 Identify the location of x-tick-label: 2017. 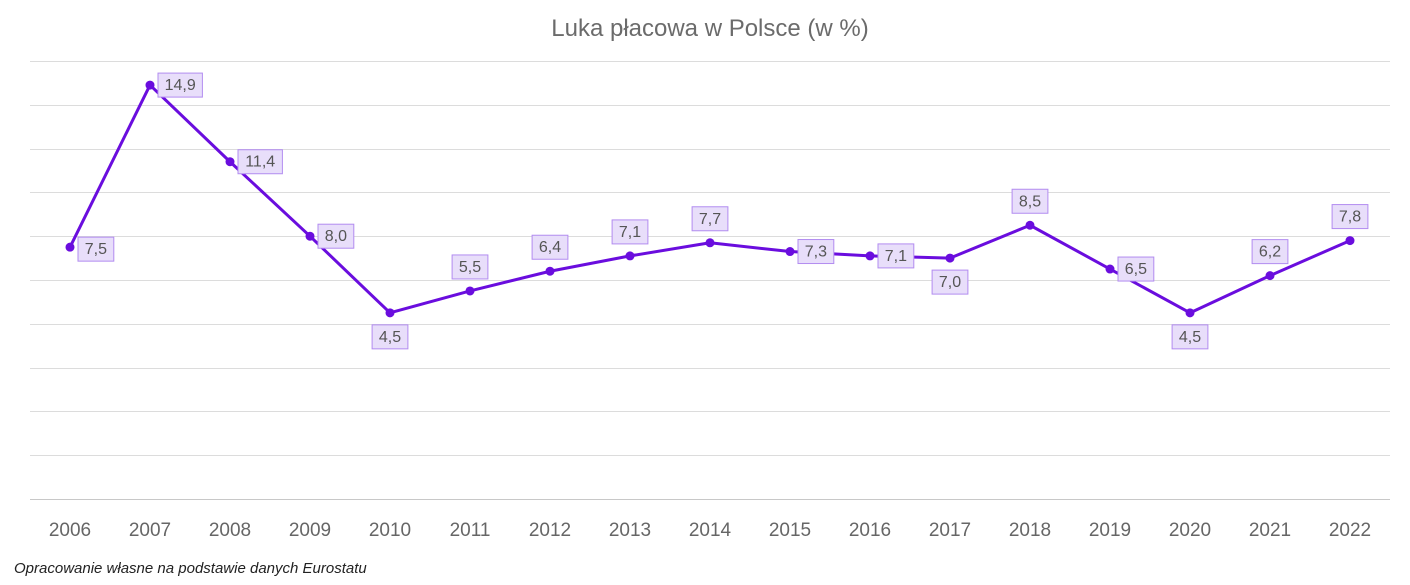
(950, 530).